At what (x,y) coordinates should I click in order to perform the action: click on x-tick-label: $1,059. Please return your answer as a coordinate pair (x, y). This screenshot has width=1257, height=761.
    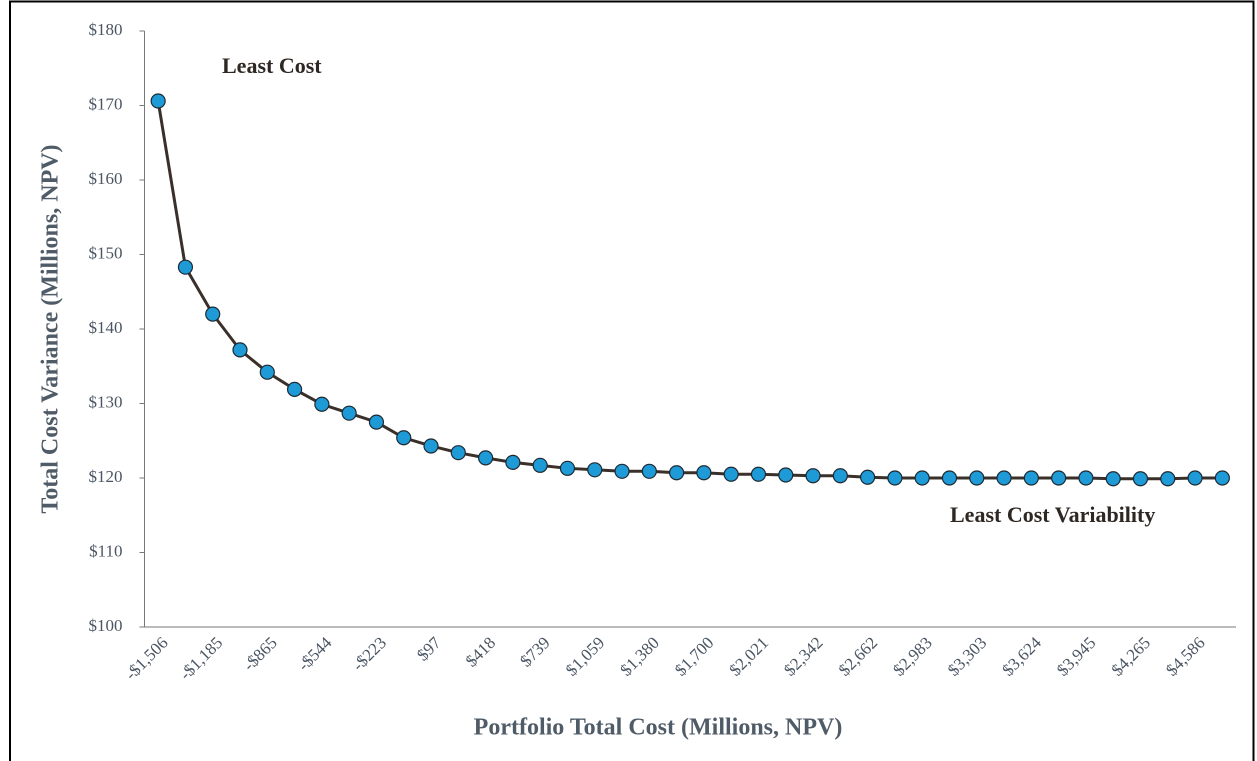
    Looking at the image, I should click on (585, 656).